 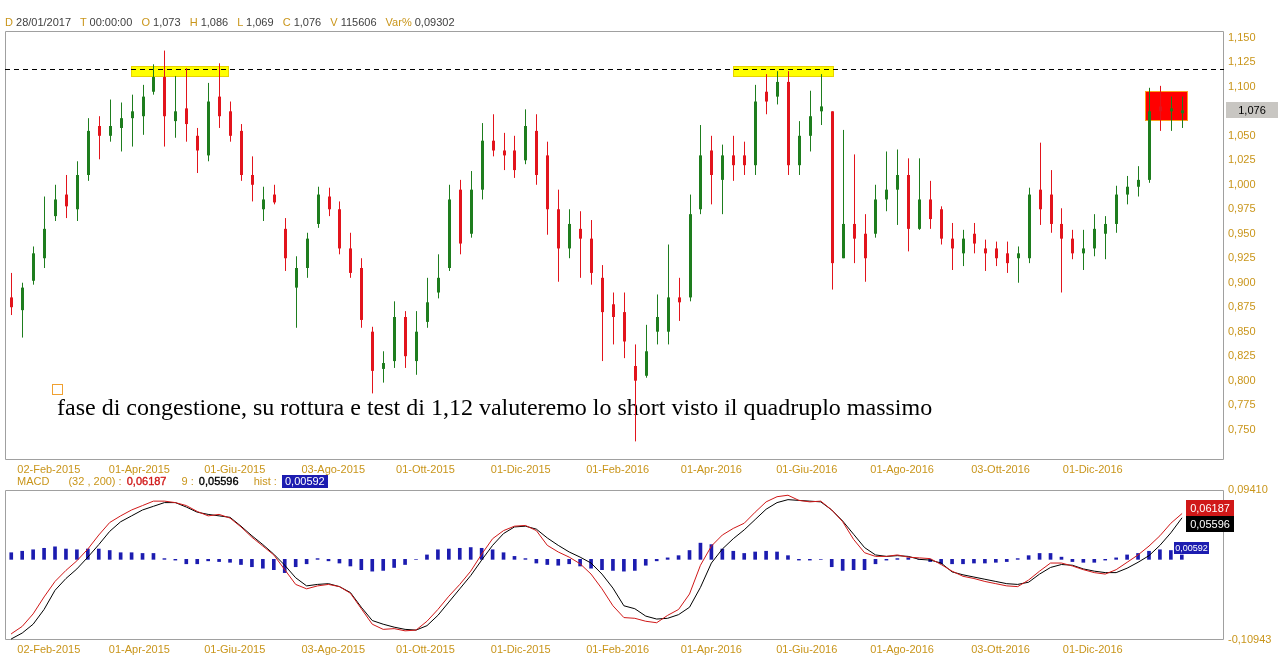 What do you see at coordinates (218, 481) in the screenshot?
I see `text: 0,05596` at bounding box center [218, 481].